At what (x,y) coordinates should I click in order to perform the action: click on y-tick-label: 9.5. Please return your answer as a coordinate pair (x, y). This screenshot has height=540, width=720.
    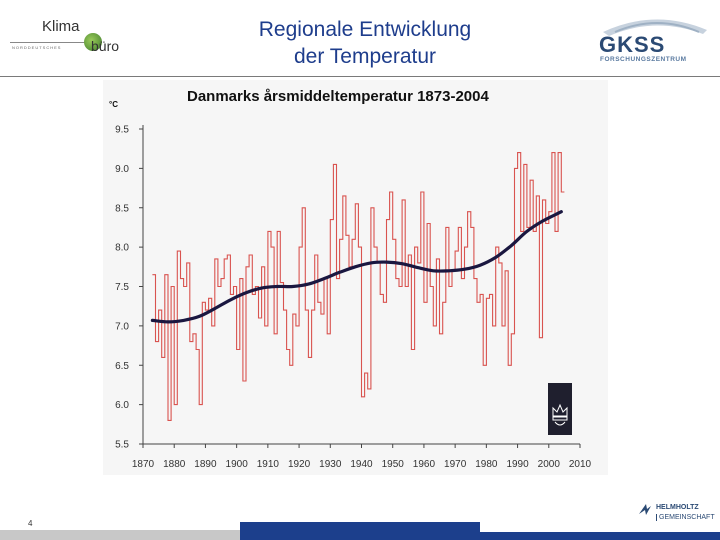
    Looking at the image, I should click on (122, 130).